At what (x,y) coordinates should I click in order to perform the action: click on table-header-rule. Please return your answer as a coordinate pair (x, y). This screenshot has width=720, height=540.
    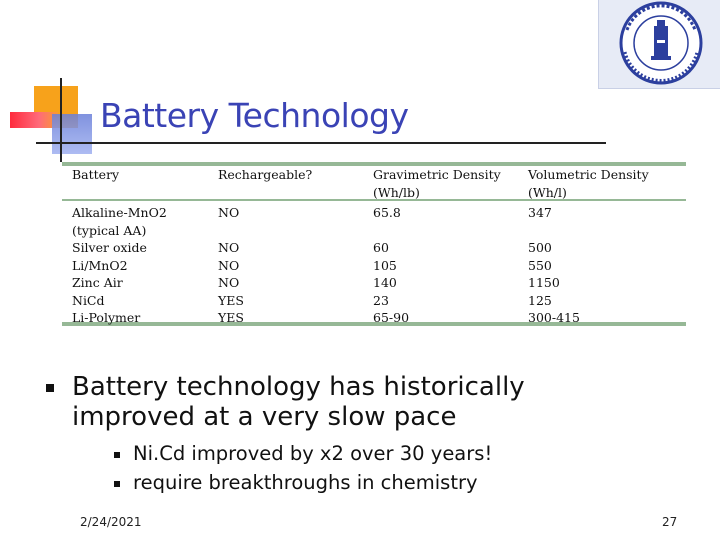
    Looking at the image, I should click on (374, 200).